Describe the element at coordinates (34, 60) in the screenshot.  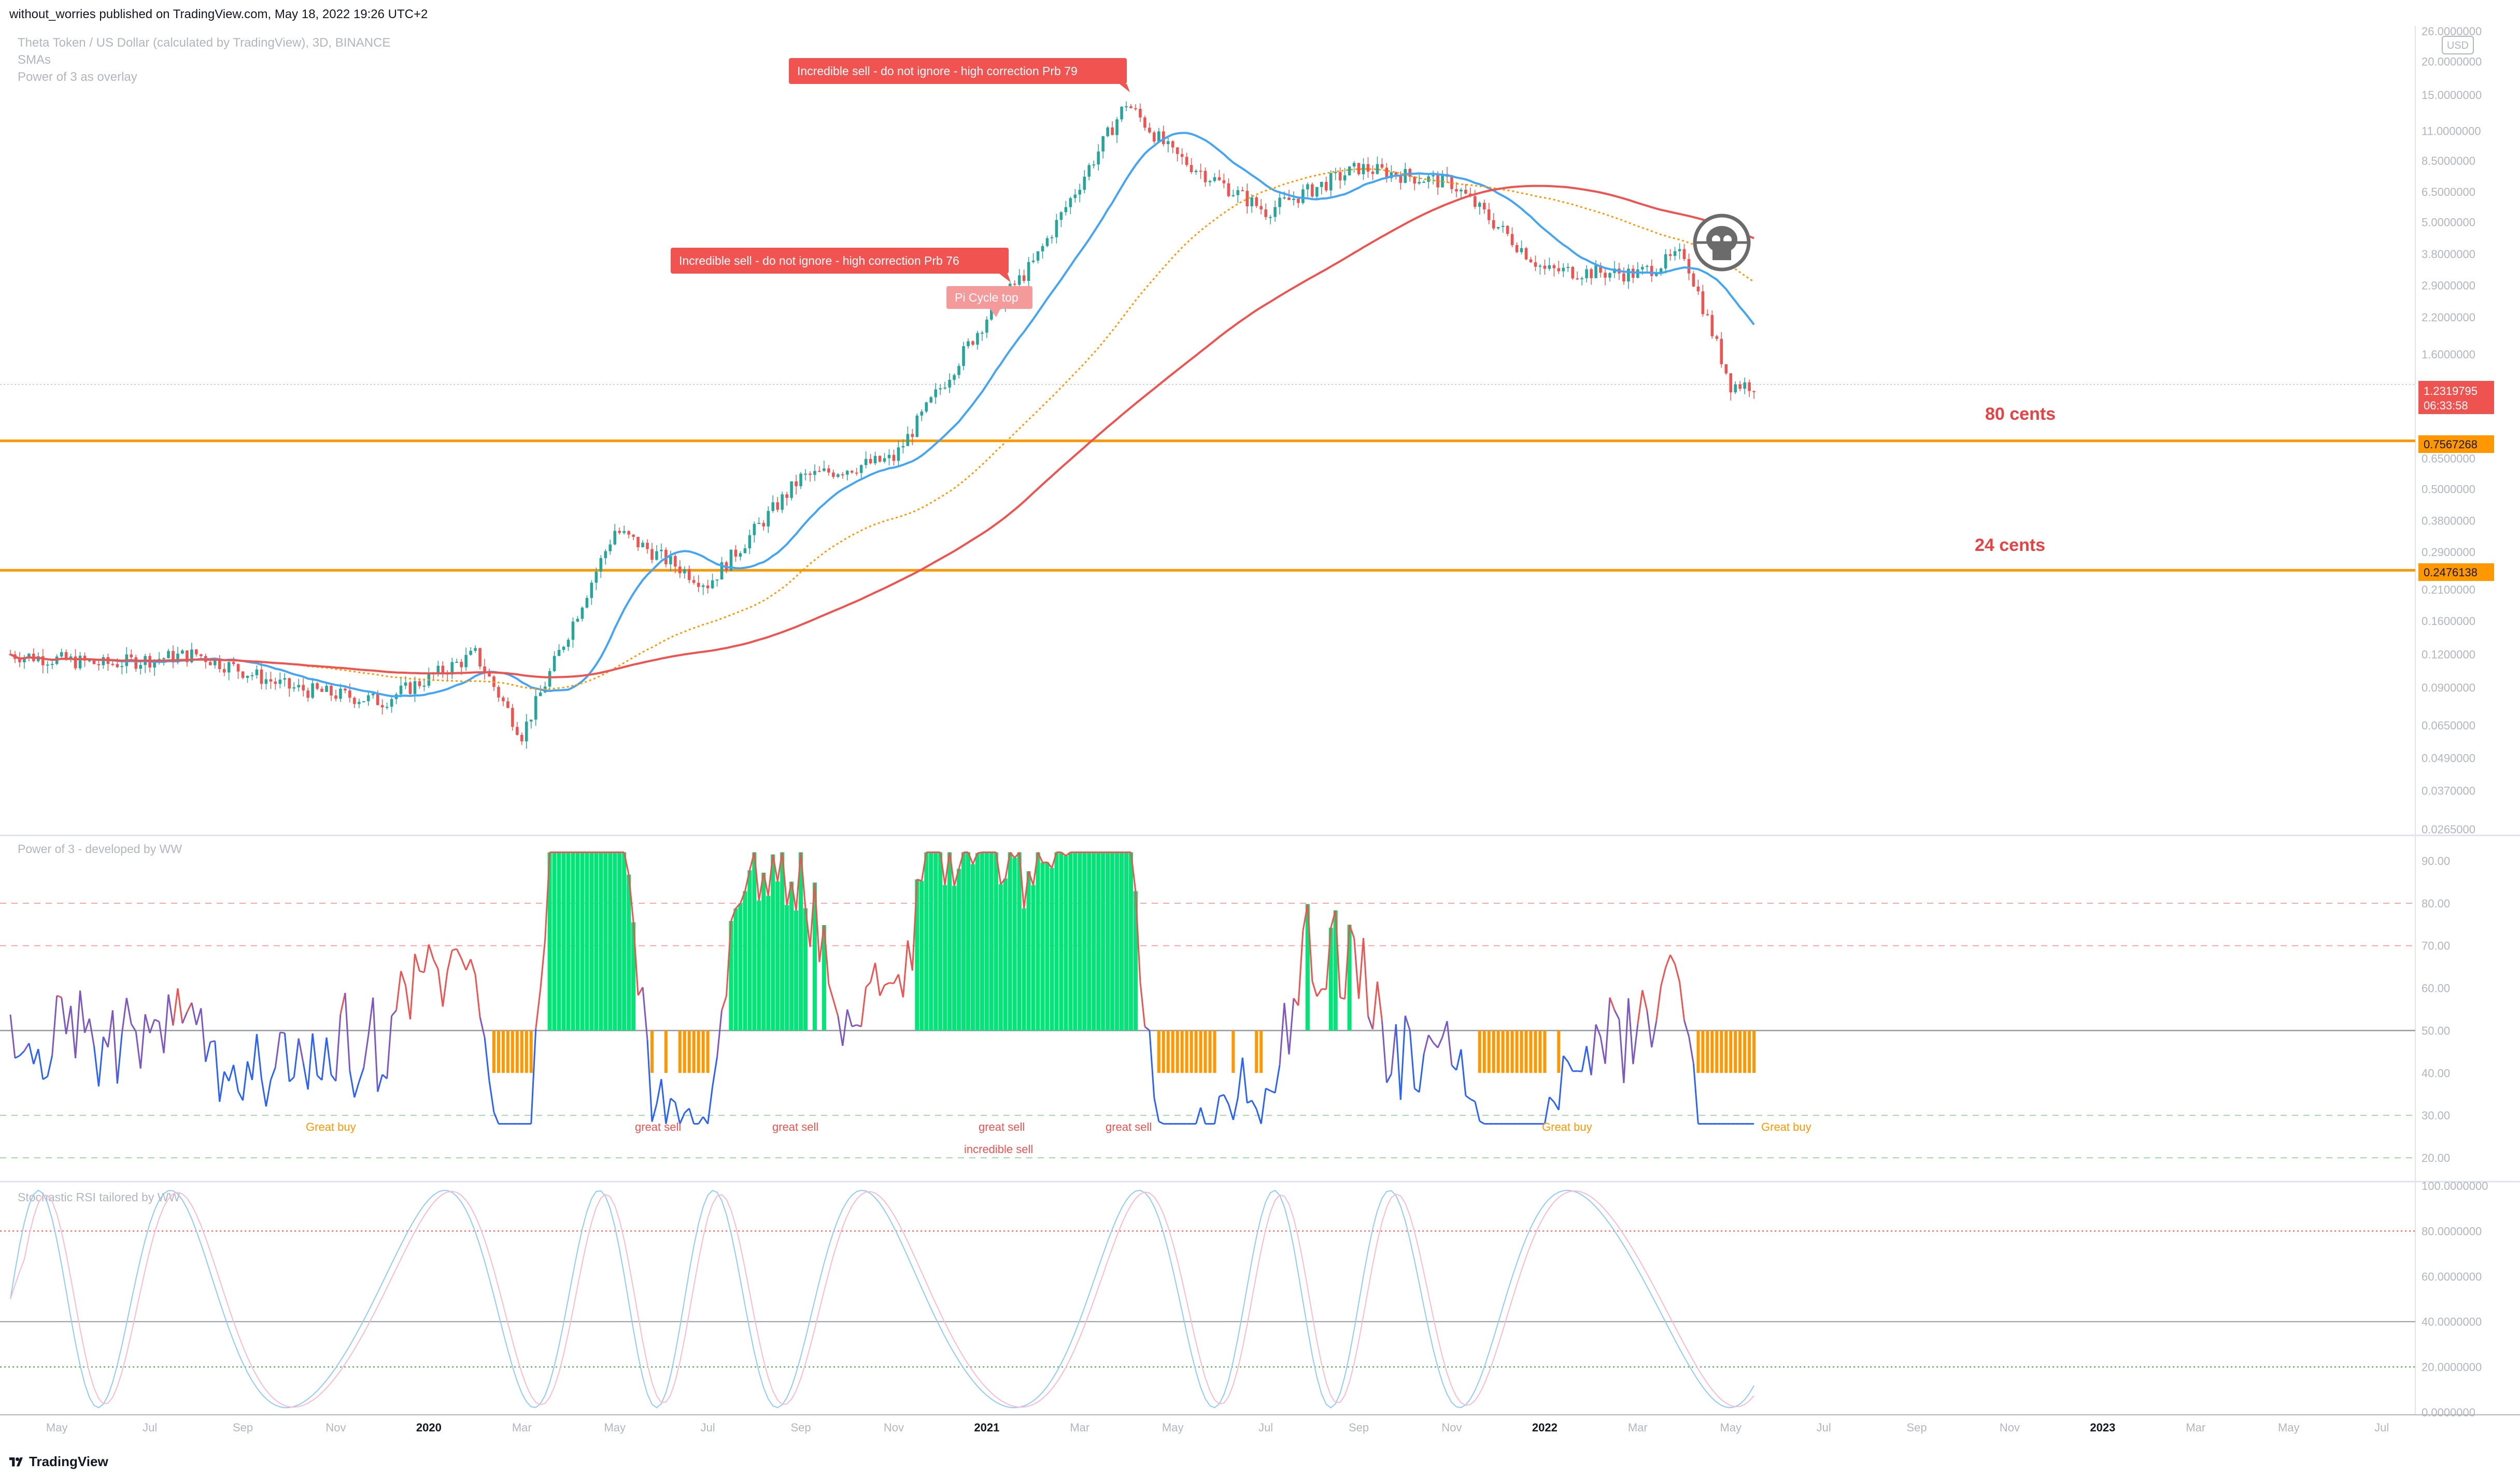
I see `legend-smas: SMAs` at that location.